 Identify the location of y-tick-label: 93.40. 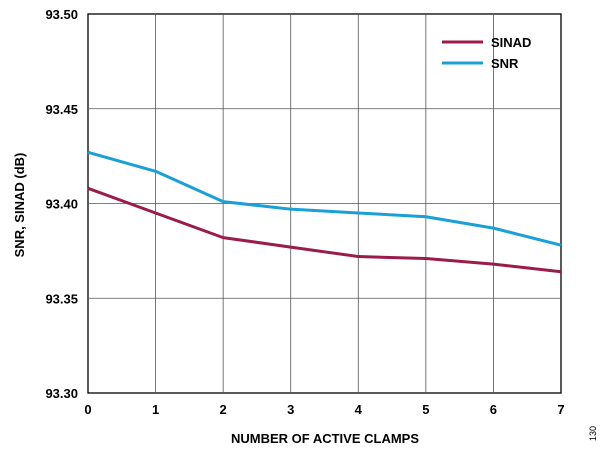
(61, 204).